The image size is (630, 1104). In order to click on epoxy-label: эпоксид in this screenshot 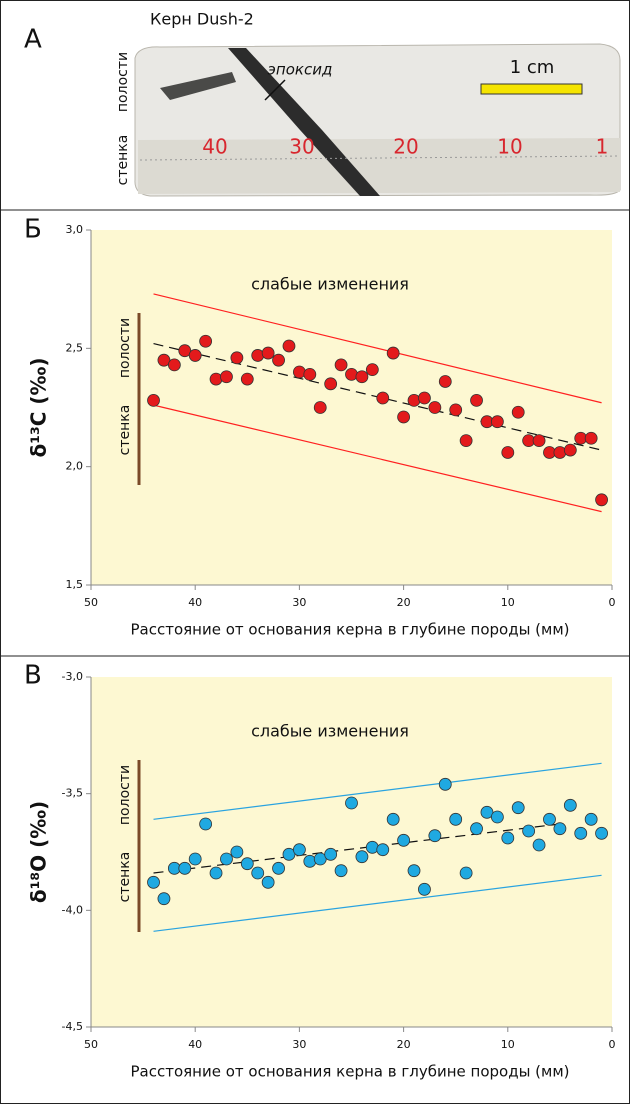, I will do `click(300, 70)`.